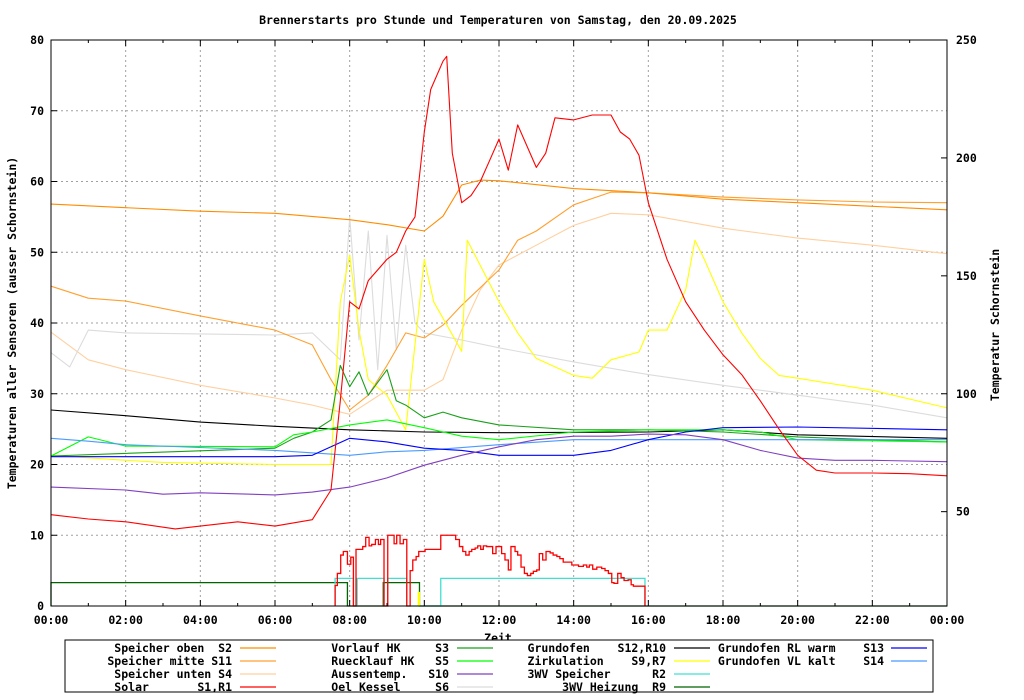  What do you see at coordinates (499, 666) in the screenshot?
I see `legend-box` at bounding box center [499, 666].